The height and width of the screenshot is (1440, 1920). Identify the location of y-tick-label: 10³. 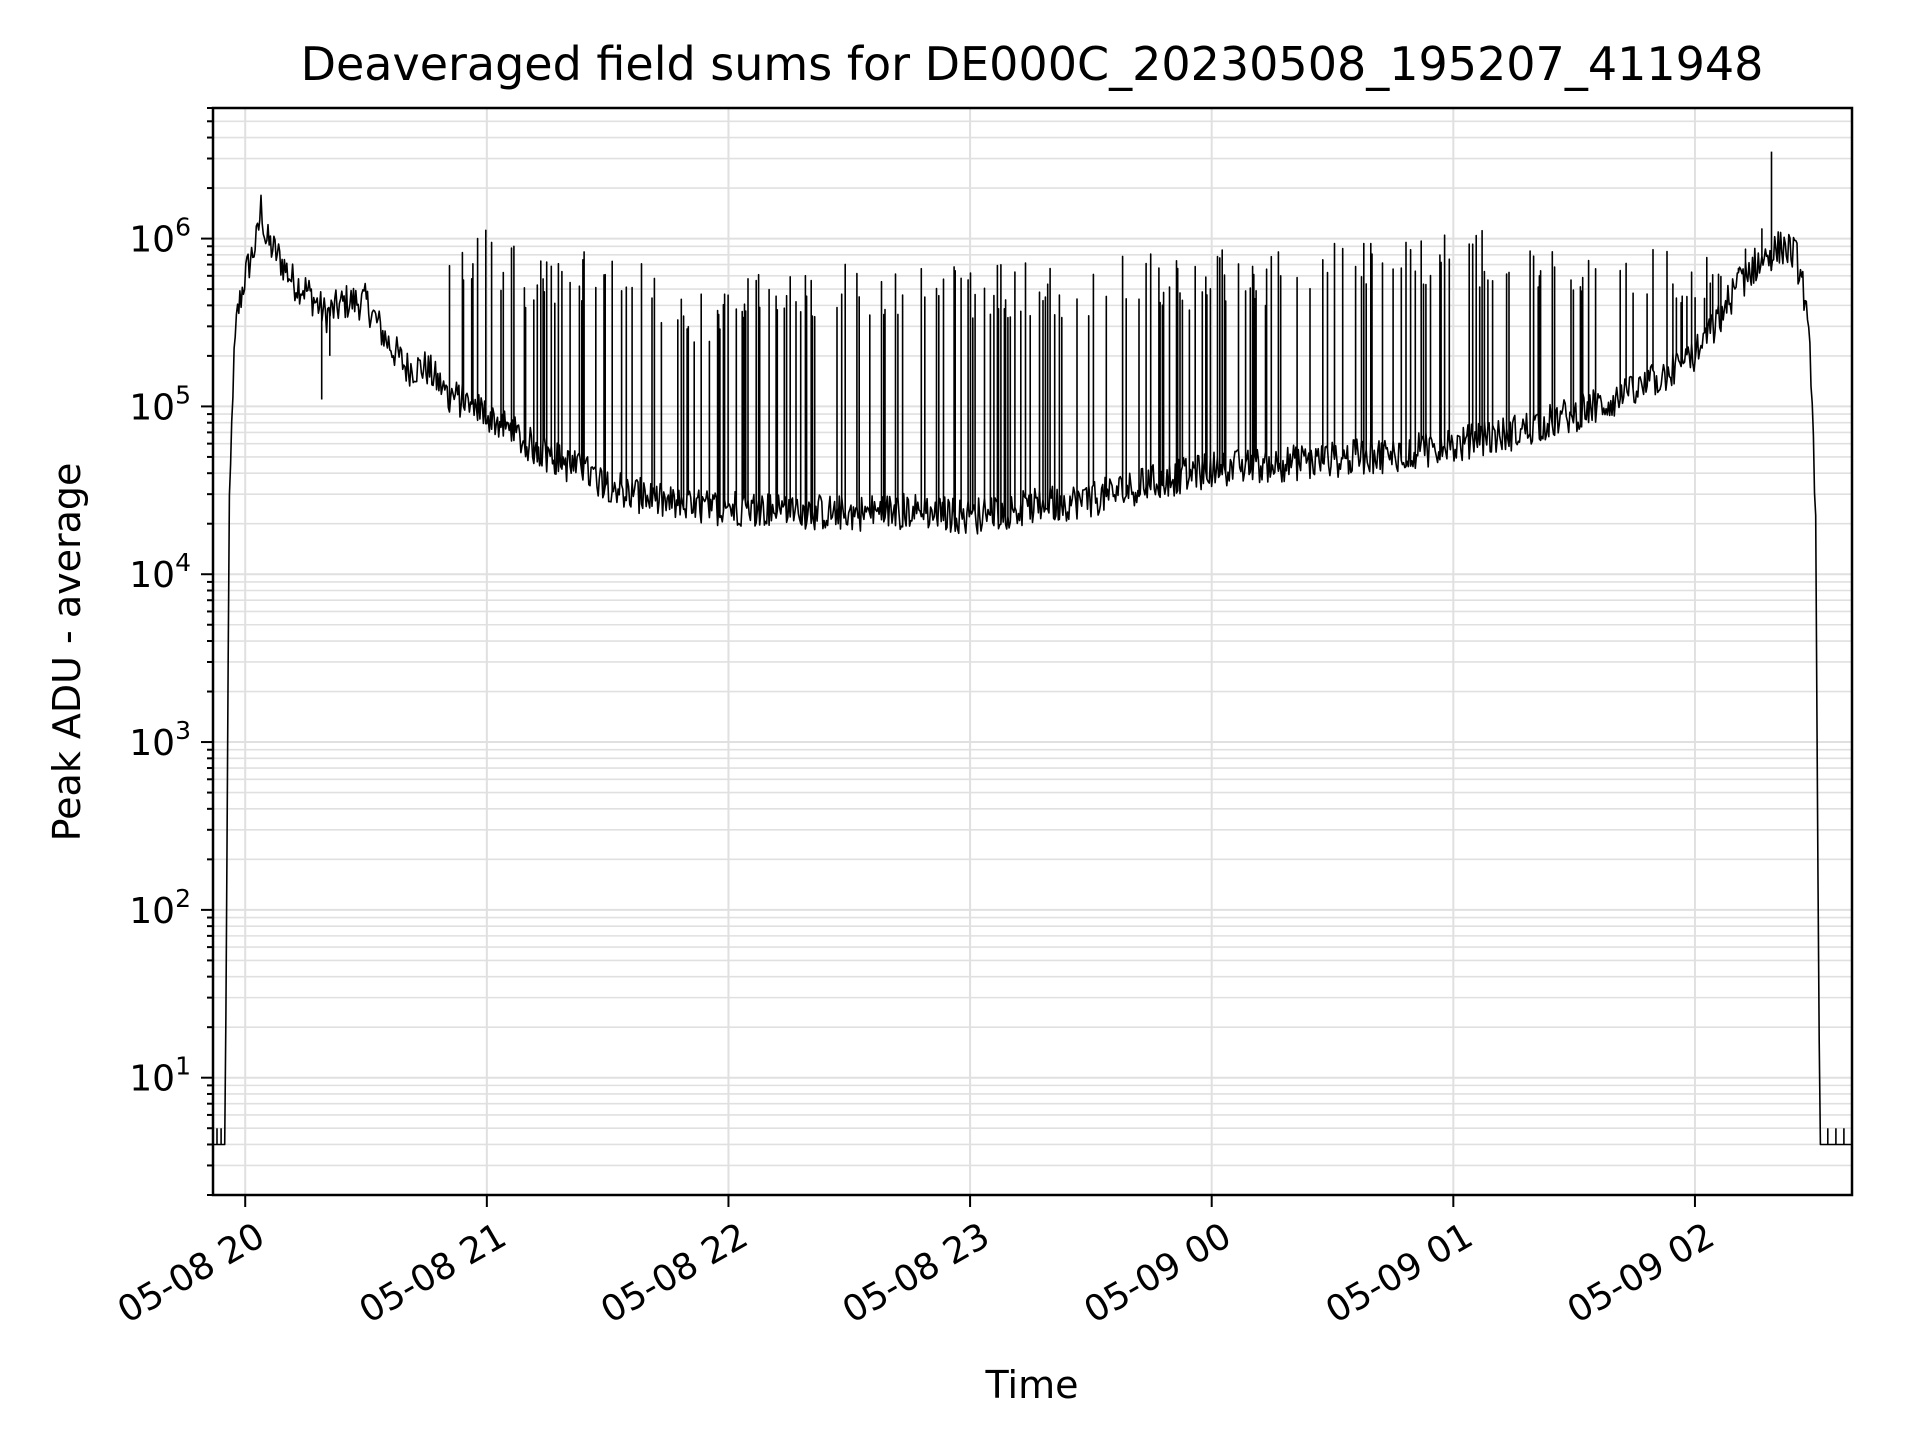
(160, 740).